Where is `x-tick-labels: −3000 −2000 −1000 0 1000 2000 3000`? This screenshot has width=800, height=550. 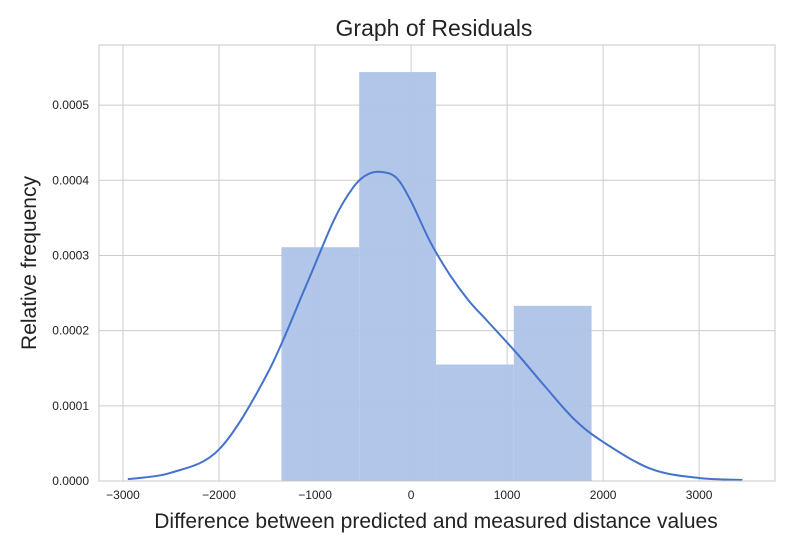
x-tick-labels: −3000 −2000 −1000 0 1000 2000 3000 is located at coordinates (409, 495).